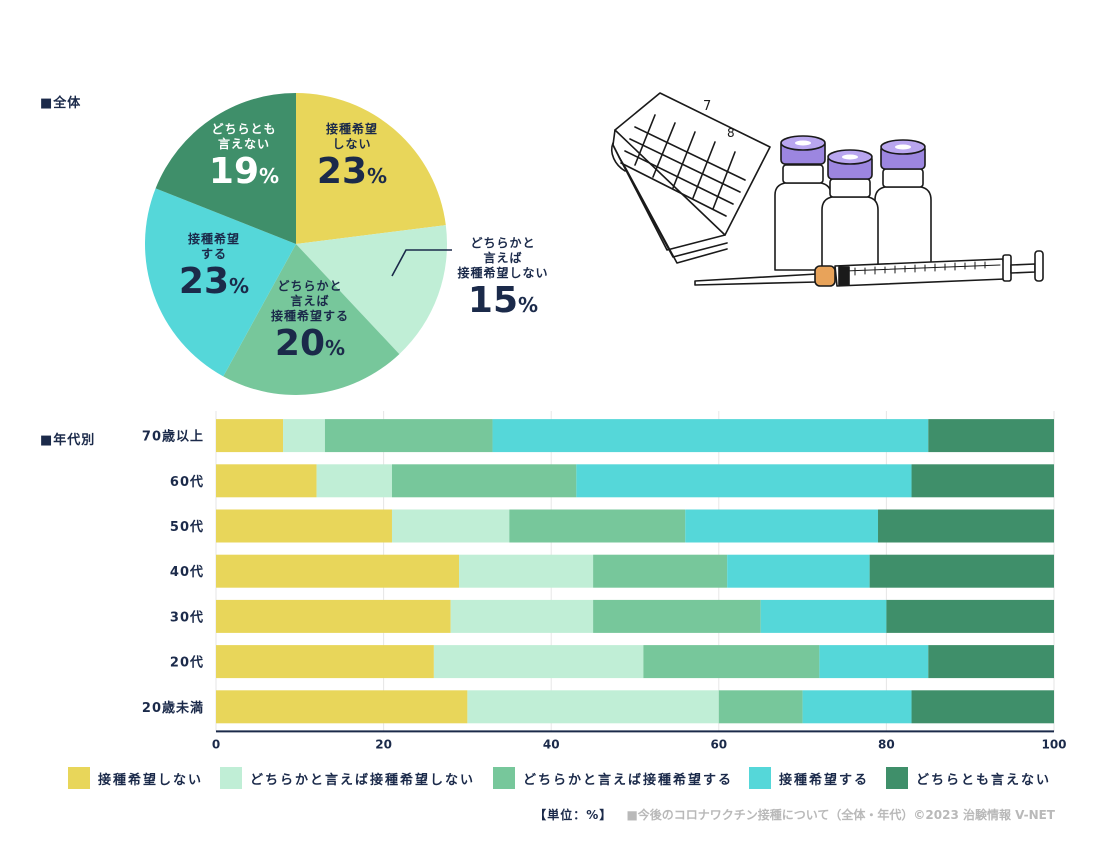 This screenshot has height=850, width=1100. Describe the element at coordinates (173, 708) in the screenshot. I see `category-label: 20歳未満` at that location.